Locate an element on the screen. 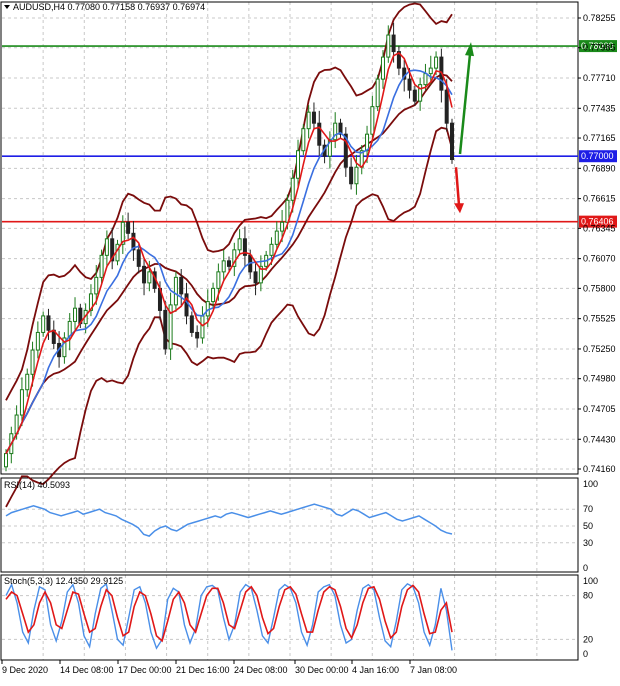  time-tick-label: 24 Dec 08:00 is located at coordinates (261, 670).